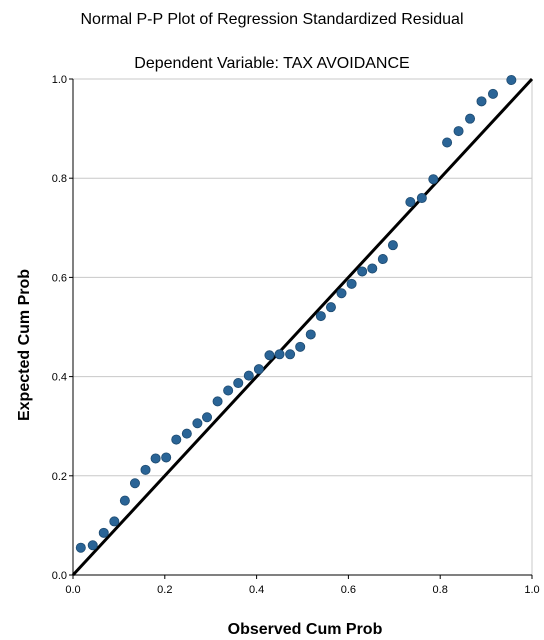 Image resolution: width=544 pixels, height=640 pixels. What do you see at coordinates (59, 576) in the screenshot?
I see `y-tick-label-0: 0.0` at bounding box center [59, 576].